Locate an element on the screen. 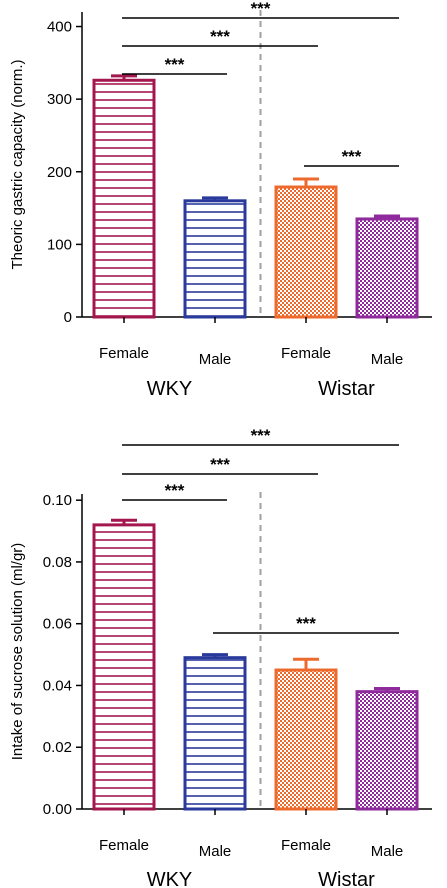 Image resolution: width=447 pixels, height=888 pixels. y-tick-label: 0.04 is located at coordinates (57, 685).